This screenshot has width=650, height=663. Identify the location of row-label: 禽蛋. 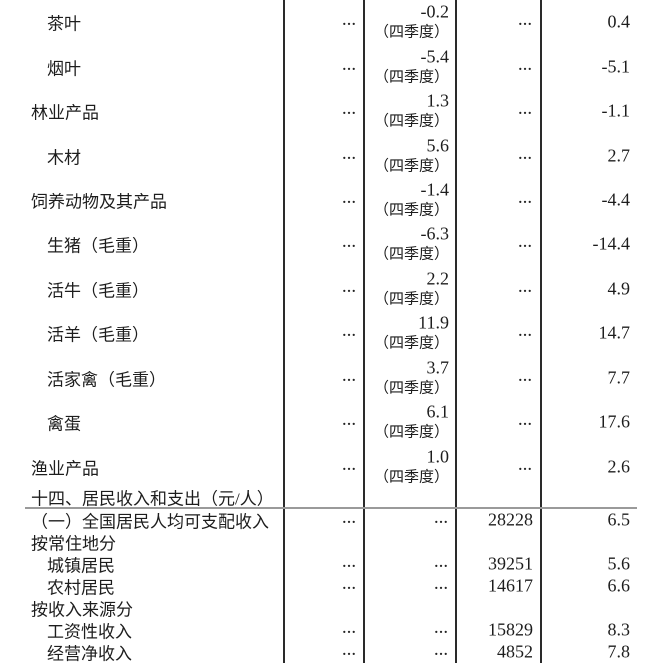
(64, 424).